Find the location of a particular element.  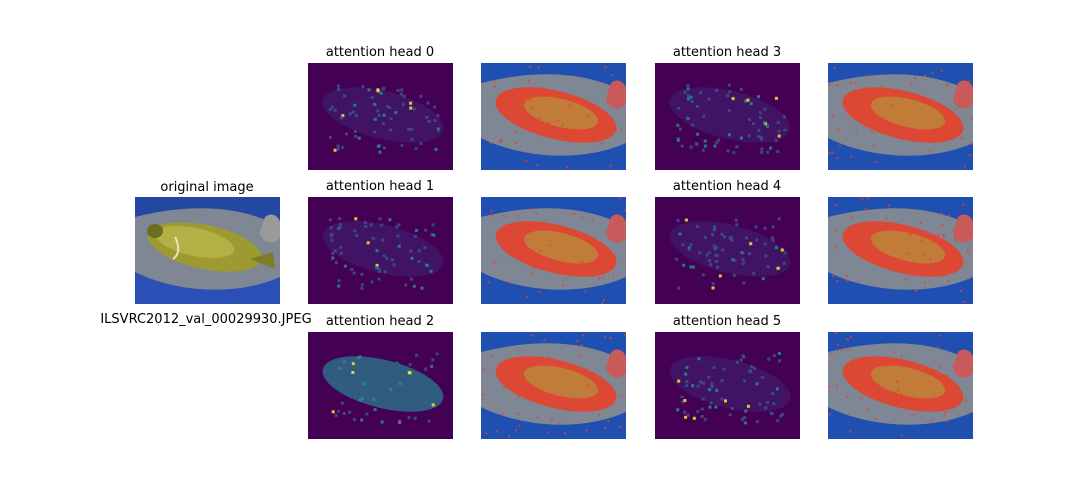

attention-head-4-title: attention head 4 is located at coordinates (727, 186).